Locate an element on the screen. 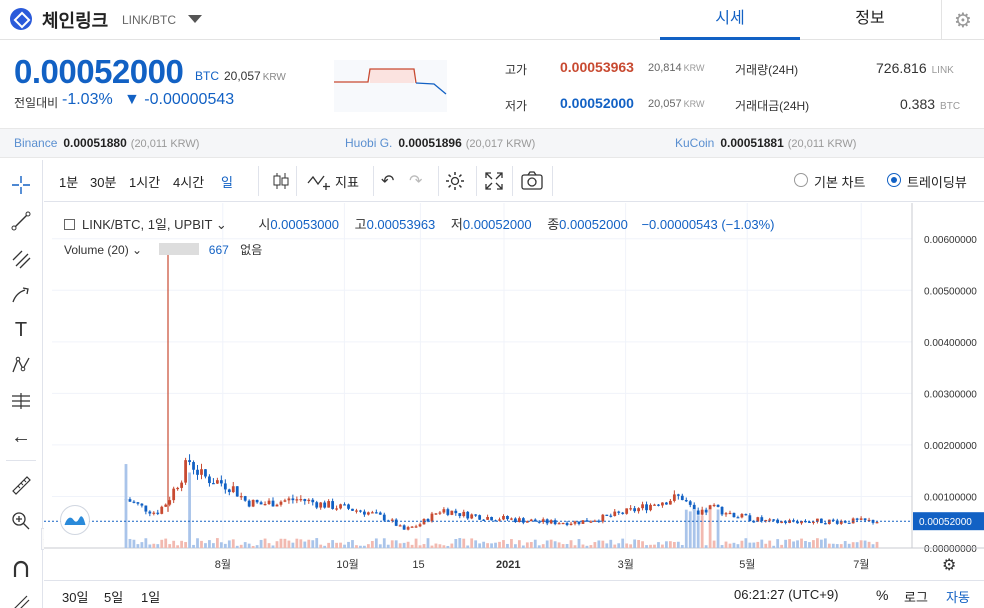 The image size is (984, 608). exchange-name: Huobi G. is located at coordinates (369, 143).